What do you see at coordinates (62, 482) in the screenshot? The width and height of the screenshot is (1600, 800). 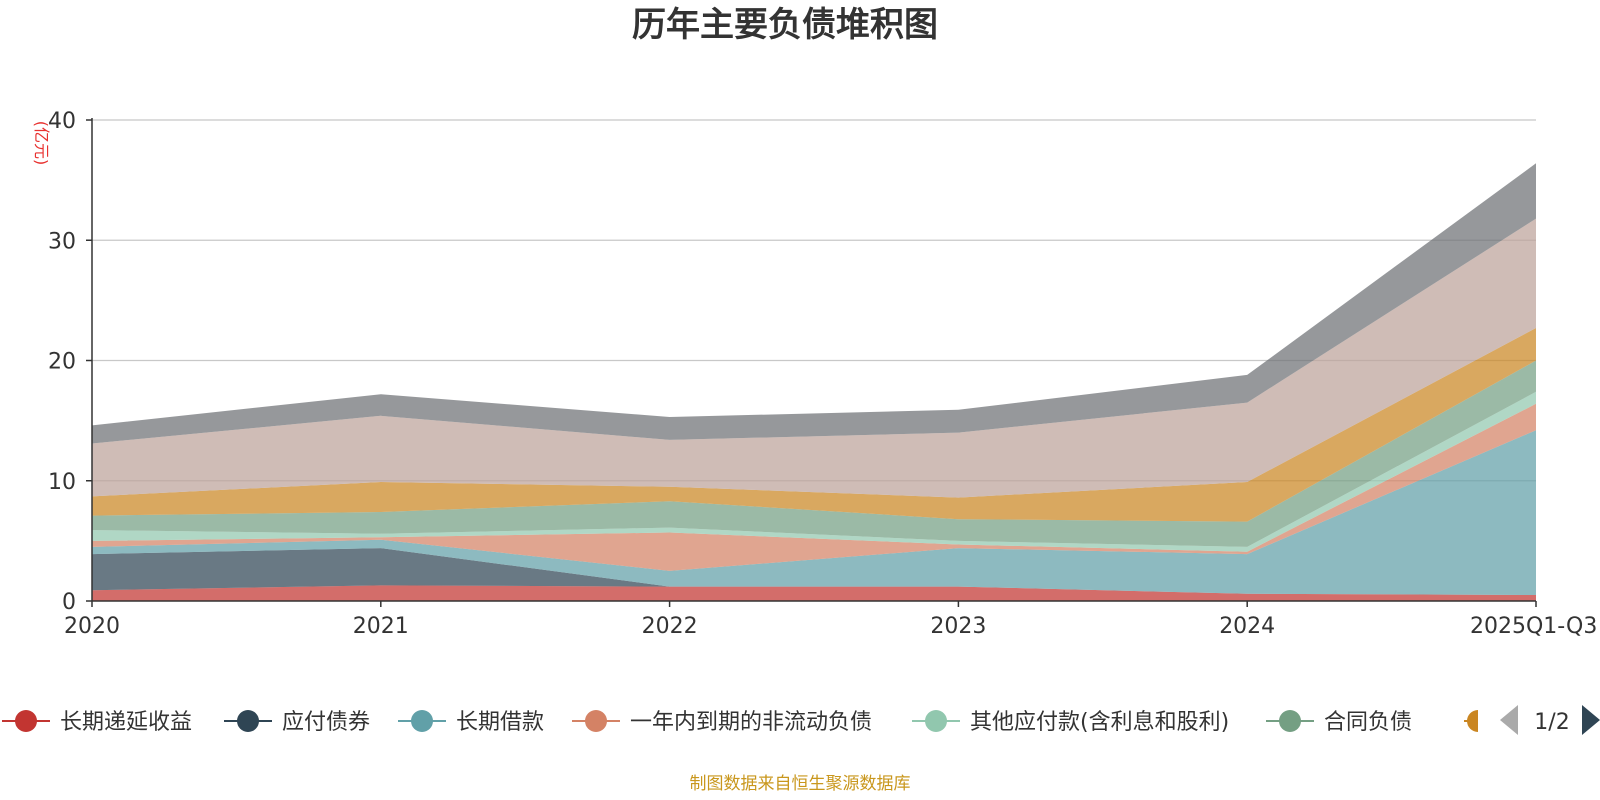 I see `y-tick-label: 10` at bounding box center [62, 482].